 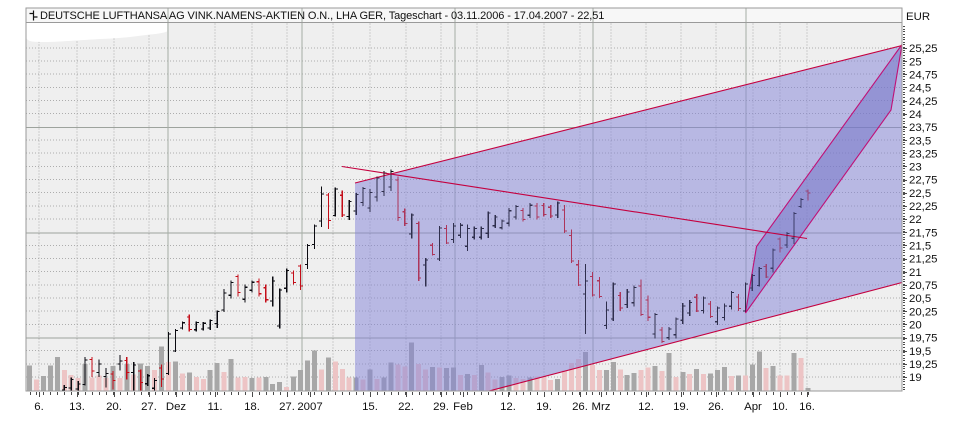 I want to click on svg-text: 2007, so click(x=309, y=407).